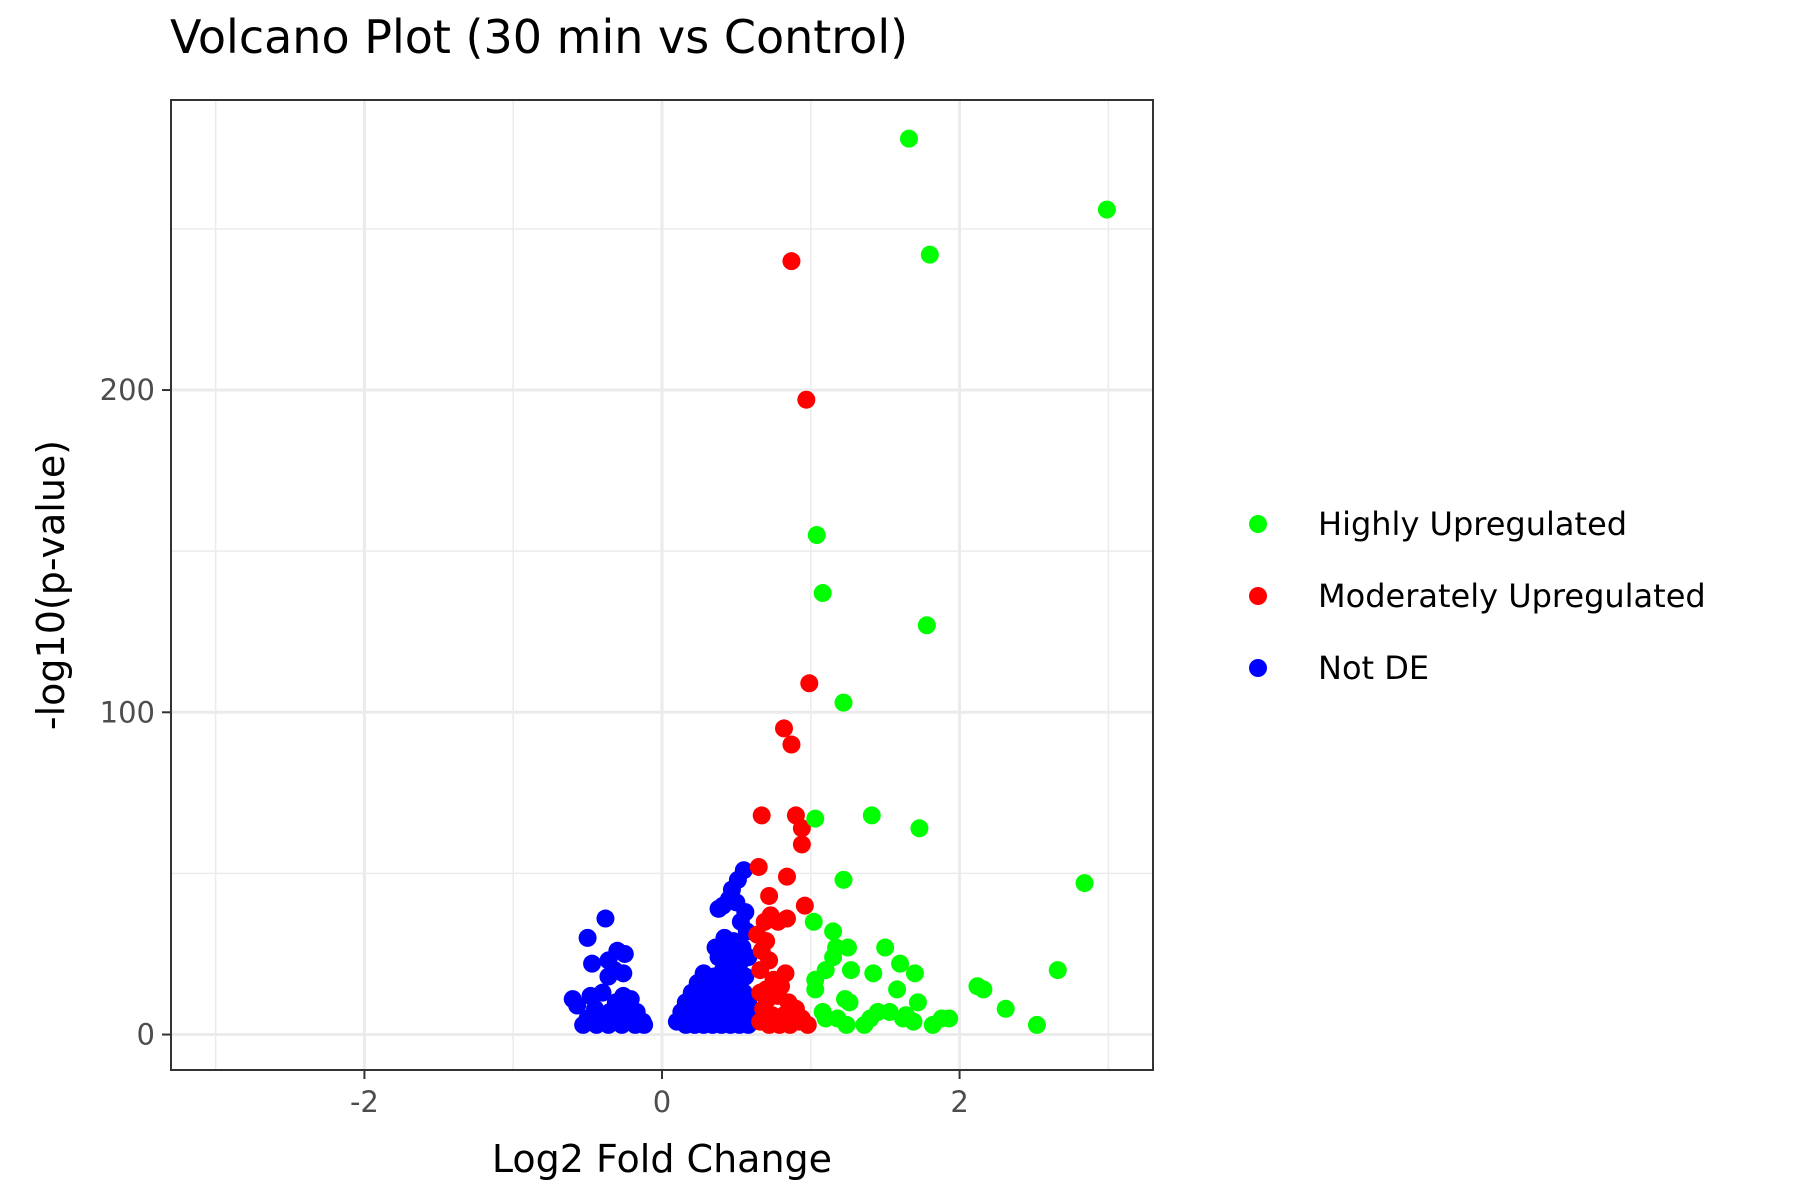 This screenshot has height=1200, width=1800. I want to click on legend-label: Highly Upregulated, so click(1472, 524).